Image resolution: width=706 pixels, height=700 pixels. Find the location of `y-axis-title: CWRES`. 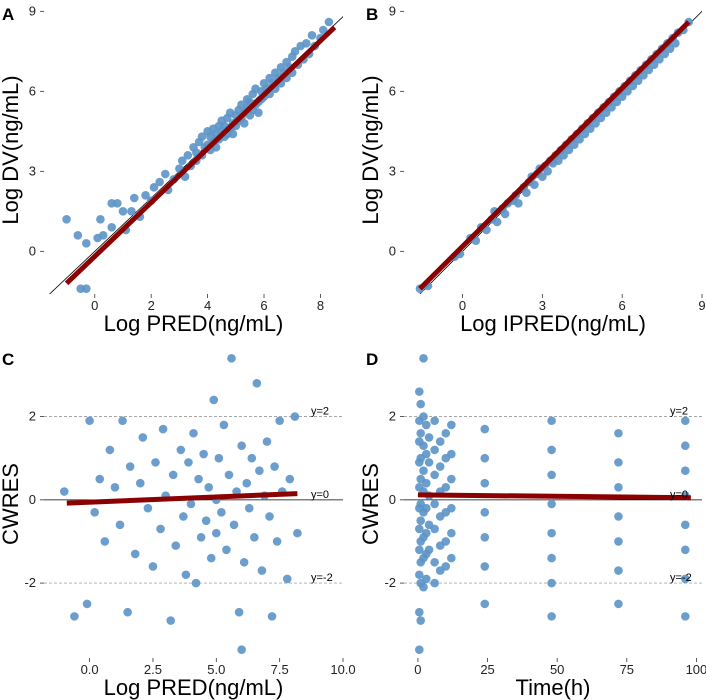

y-axis-title: CWRES is located at coordinates (11, 504).